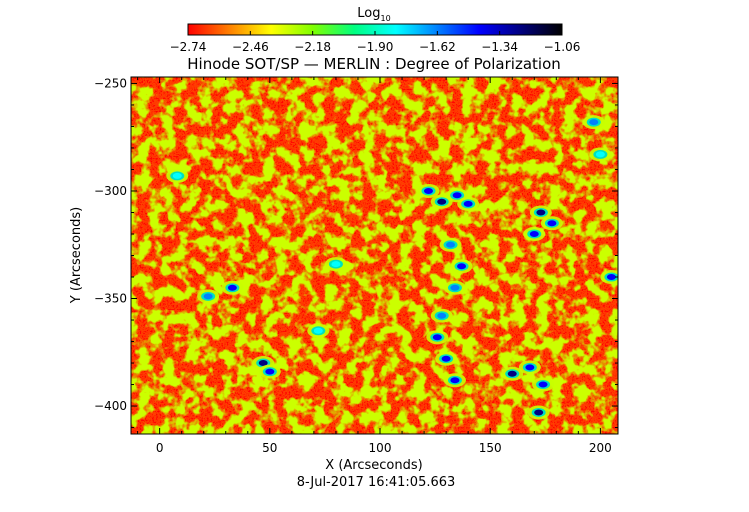 Image resolution: width=749 pixels, height=512 pixels. Describe the element at coordinates (368, 13) in the screenshot. I see `colorbar-title-main: Log` at that location.